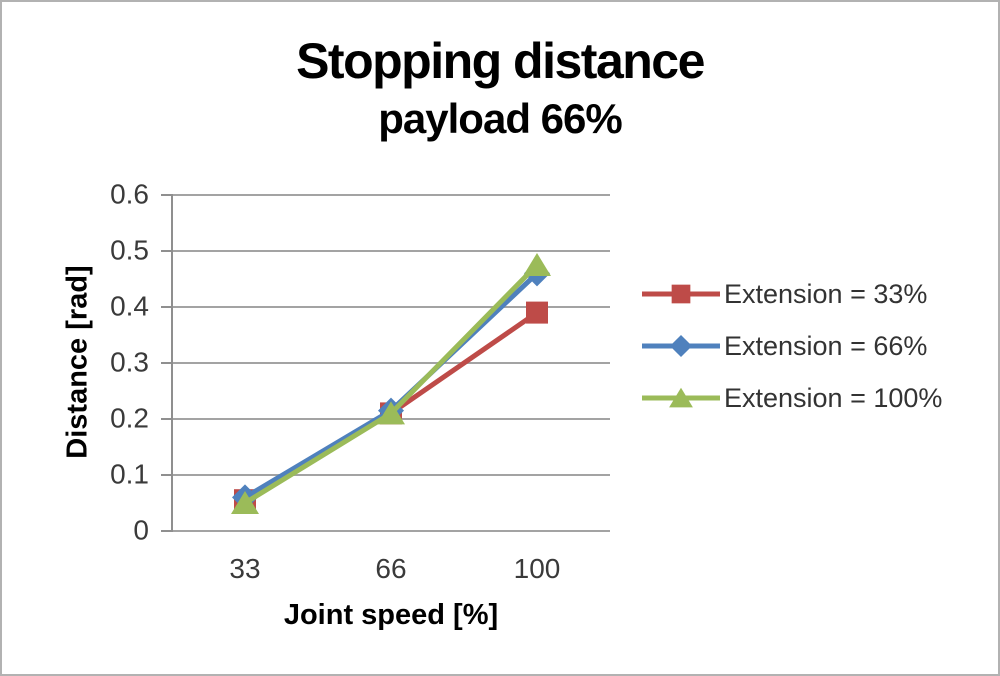 The height and width of the screenshot is (676, 1000). Describe the element at coordinates (141, 530) in the screenshot. I see `y-tick-label: 0` at that location.